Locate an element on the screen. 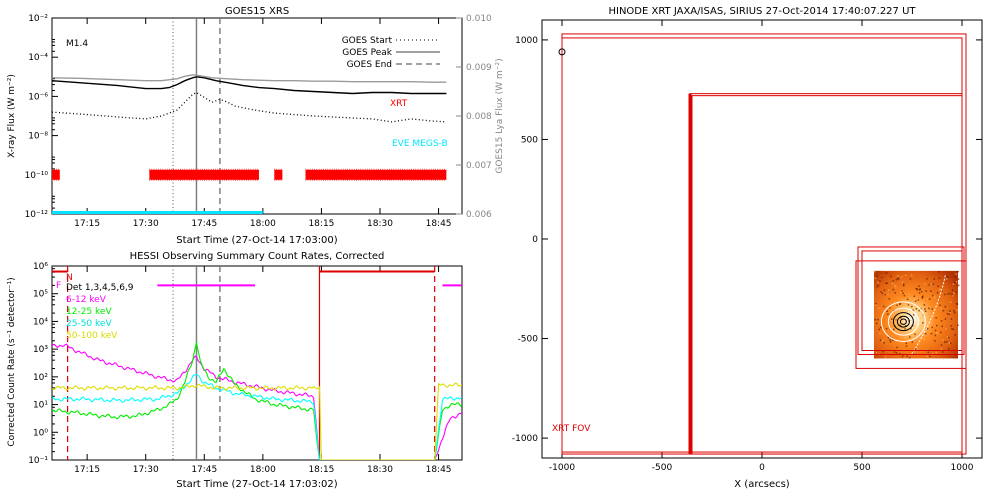  hessi-series-line is located at coordinates (257, 416).